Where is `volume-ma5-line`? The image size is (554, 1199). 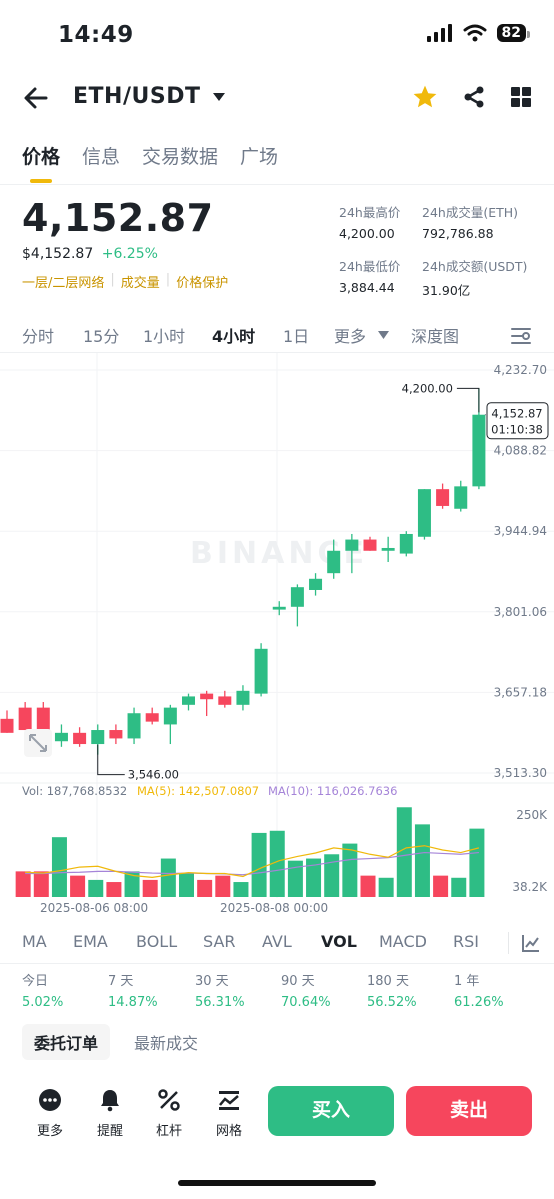 volume-ma5-line is located at coordinates (252, 861).